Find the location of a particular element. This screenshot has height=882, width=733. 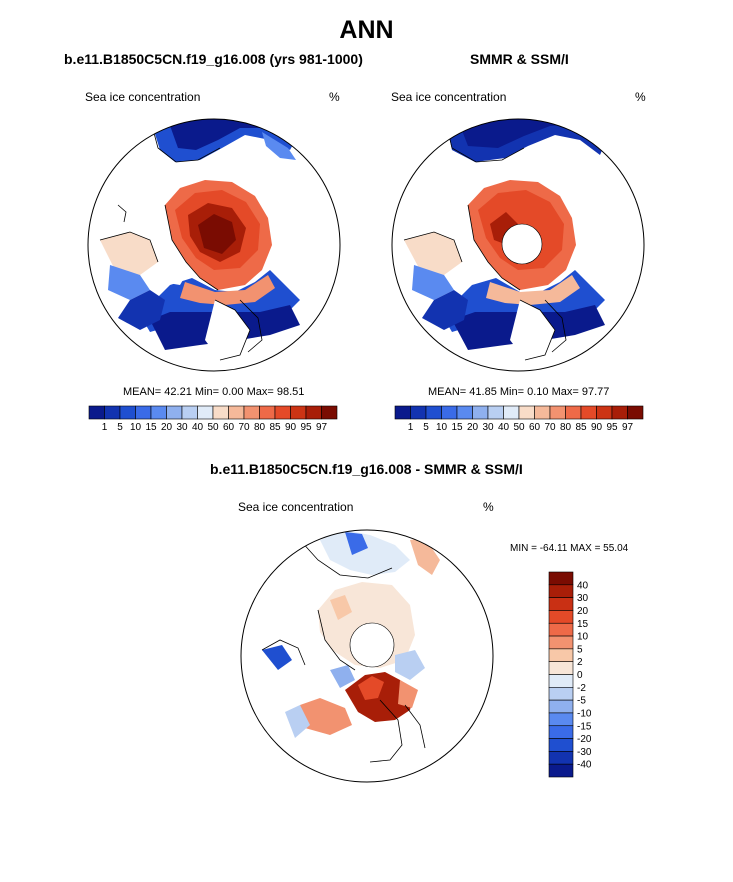

panel1-mean-label: MEAN= is located at coordinates (142, 392).